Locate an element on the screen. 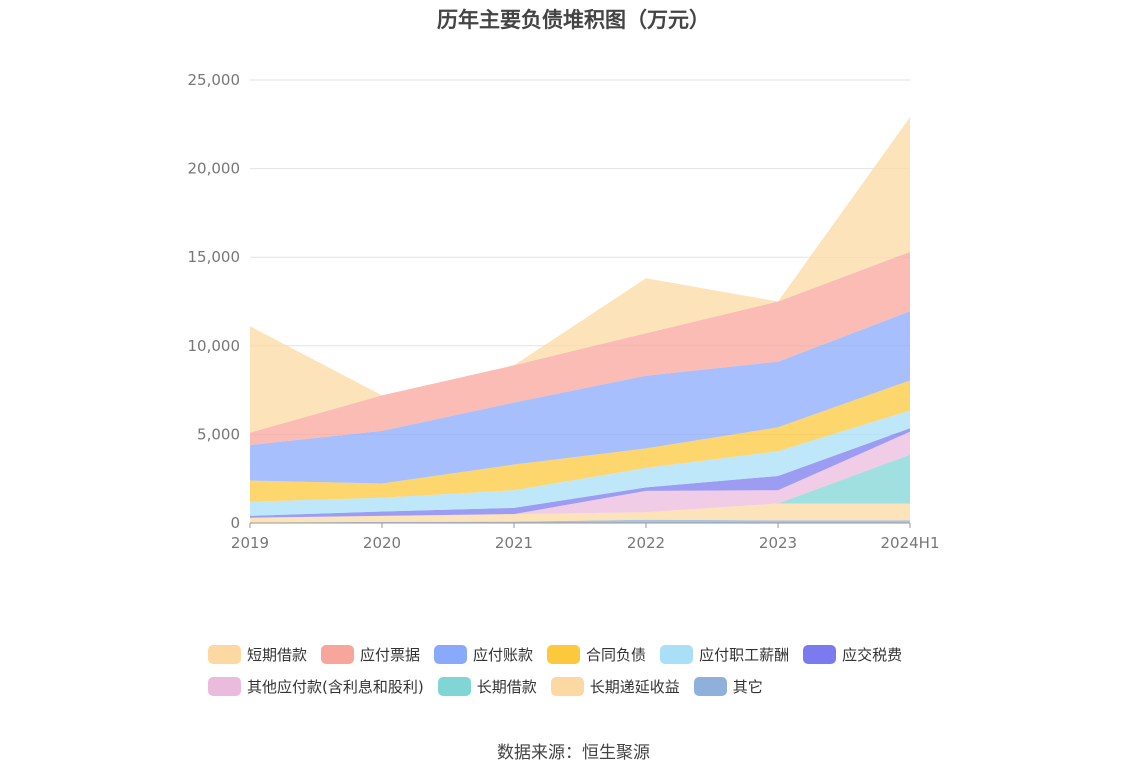  legend-item-other-payables: 其他应付款(含利息和股利) is located at coordinates (316, 686).